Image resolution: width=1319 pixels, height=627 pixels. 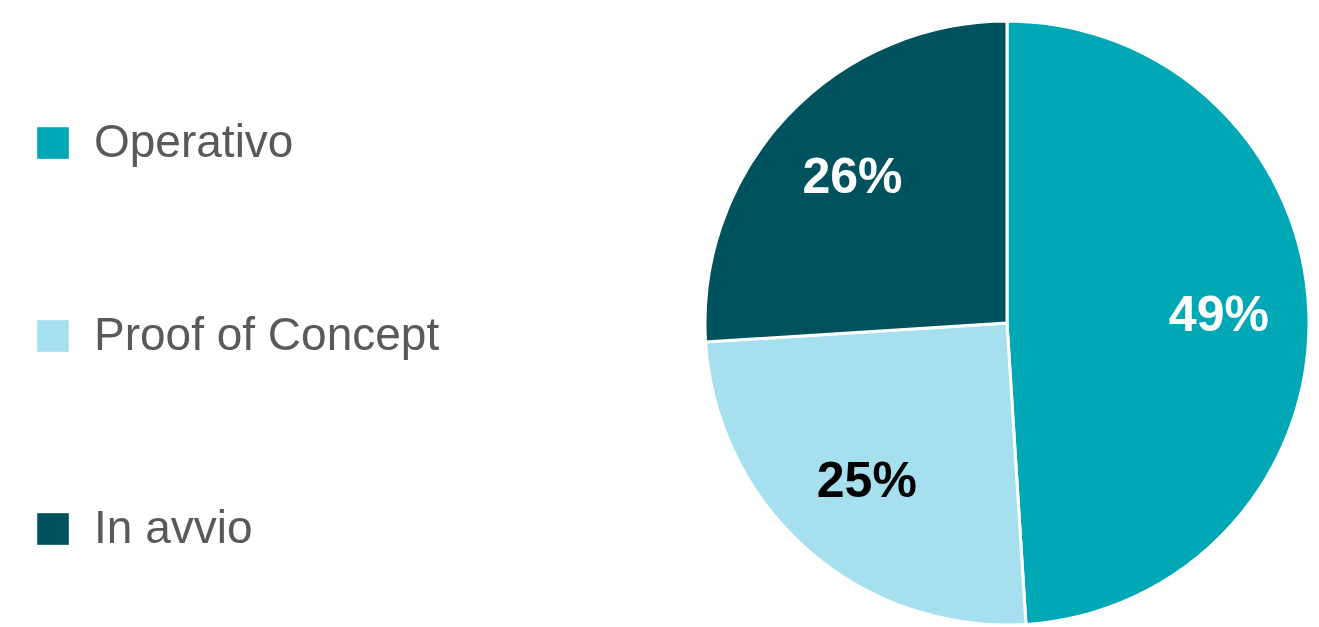 I want to click on legend-label: In avvio, so click(x=173, y=527).